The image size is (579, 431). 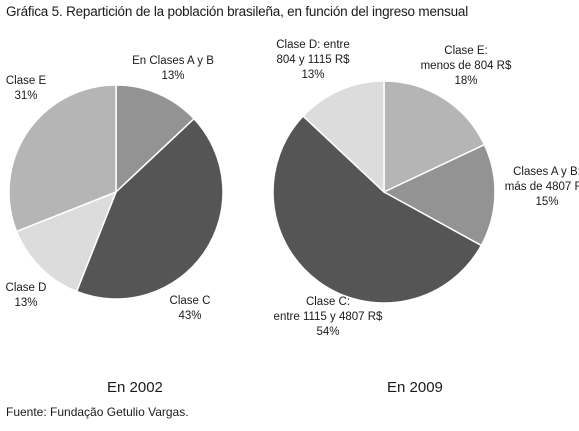 What do you see at coordinates (466, 66) in the screenshot?
I see `pie-1-slice-0-label: Clase E: menos de 804 R$ 18%` at bounding box center [466, 66].